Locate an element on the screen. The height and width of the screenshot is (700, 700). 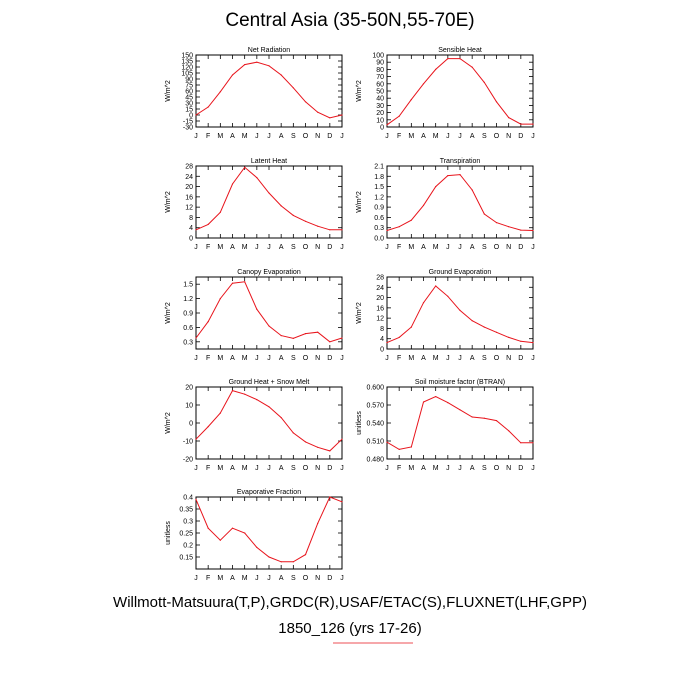
y-tick-label: 1.2 is located at coordinates (188, 299).